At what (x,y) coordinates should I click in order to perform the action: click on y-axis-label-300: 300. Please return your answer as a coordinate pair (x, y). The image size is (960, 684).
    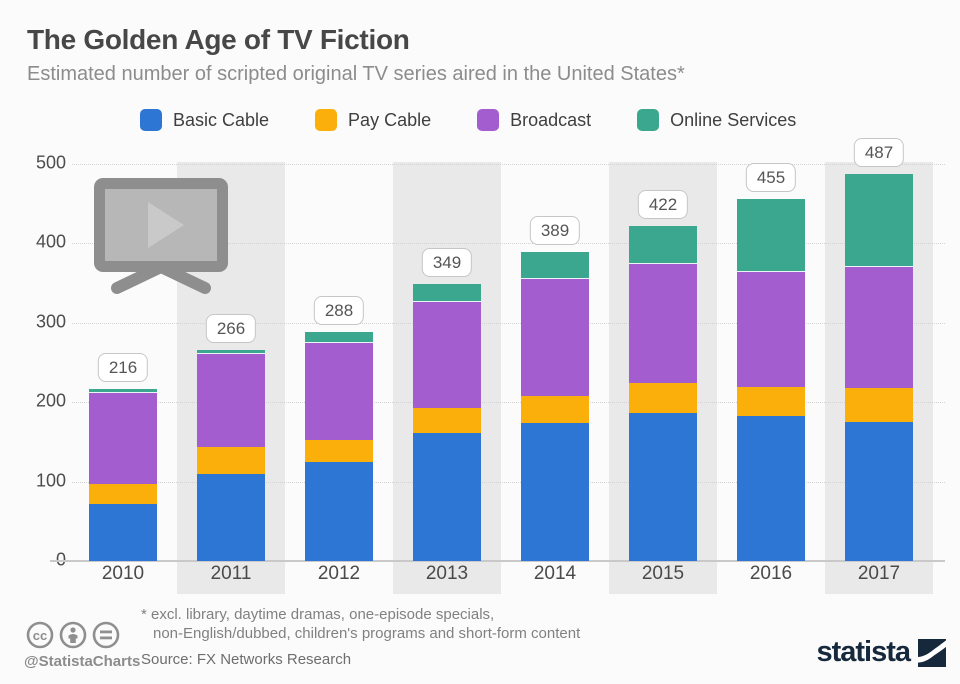
    Looking at the image, I should click on (50, 320).